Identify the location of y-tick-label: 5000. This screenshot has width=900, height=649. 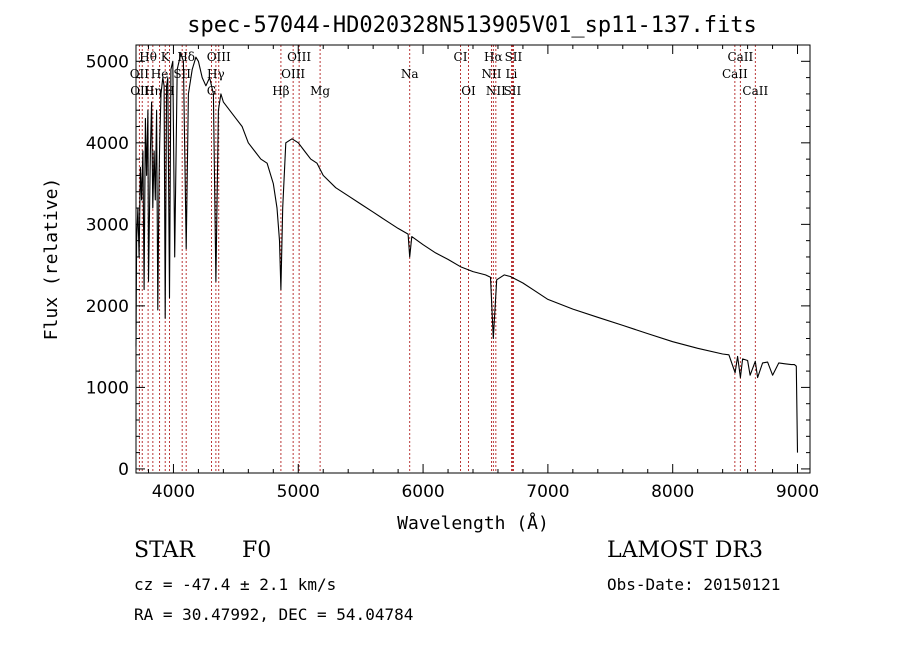
(107, 62).